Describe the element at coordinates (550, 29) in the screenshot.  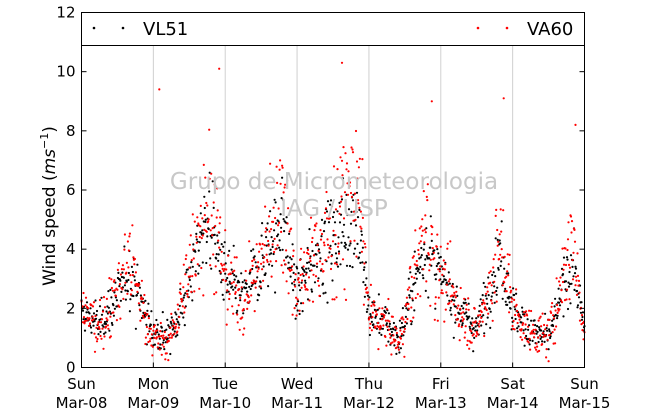
I see `legend-label-va60: VA60` at that location.